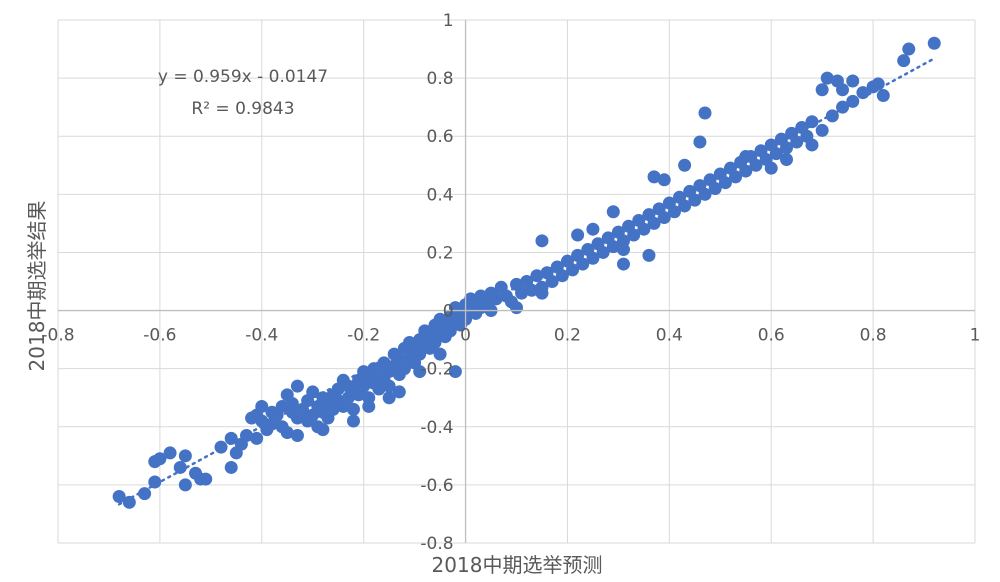  I want to click on x-tick-label: 0.6, so click(771, 336).